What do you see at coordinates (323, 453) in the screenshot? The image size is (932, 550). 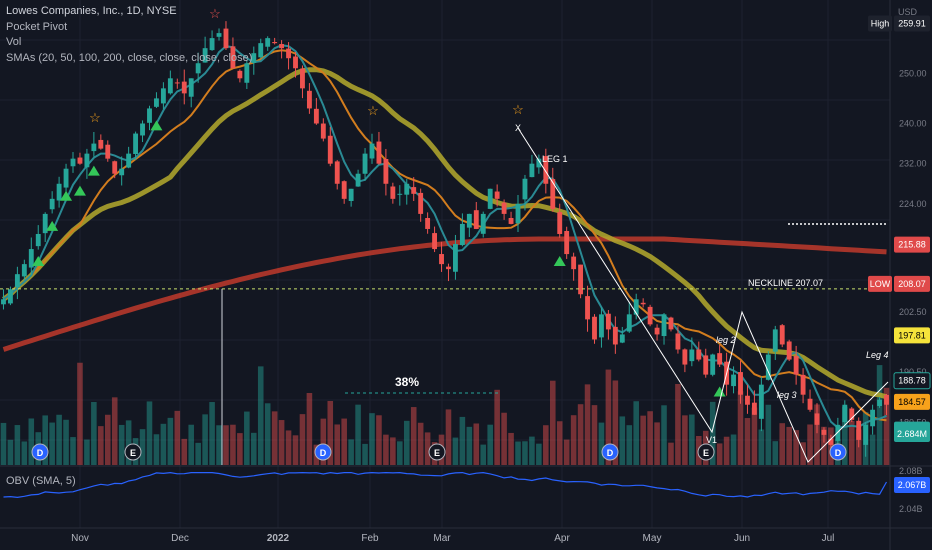 I see `badge-letter: D` at bounding box center [323, 453].